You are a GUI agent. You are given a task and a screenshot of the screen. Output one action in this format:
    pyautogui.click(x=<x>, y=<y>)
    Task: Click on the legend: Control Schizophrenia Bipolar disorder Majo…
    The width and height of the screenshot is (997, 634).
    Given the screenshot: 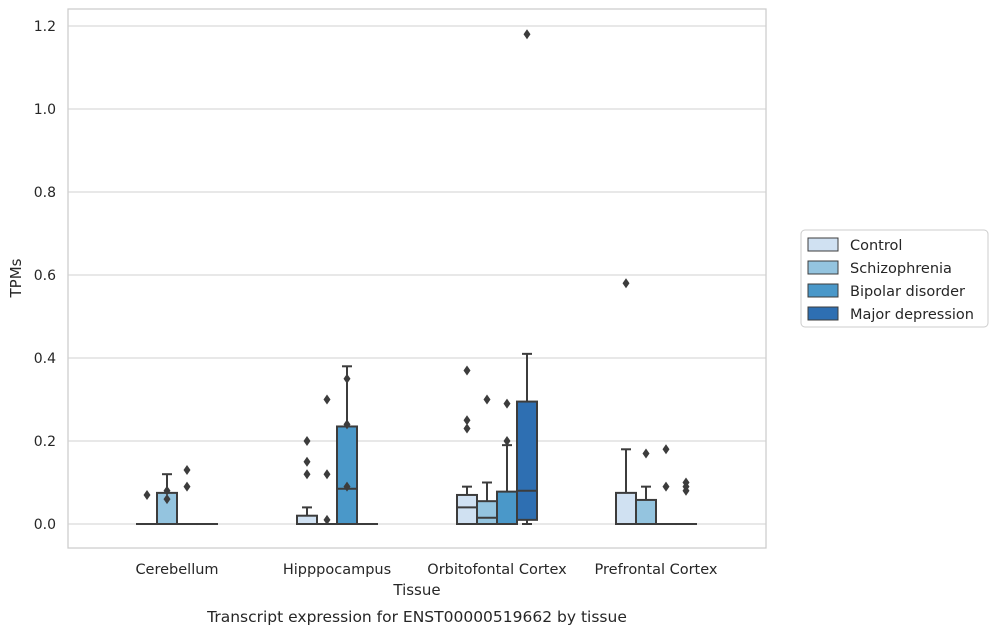 What is the action you would take?
    pyautogui.click(x=894, y=278)
    